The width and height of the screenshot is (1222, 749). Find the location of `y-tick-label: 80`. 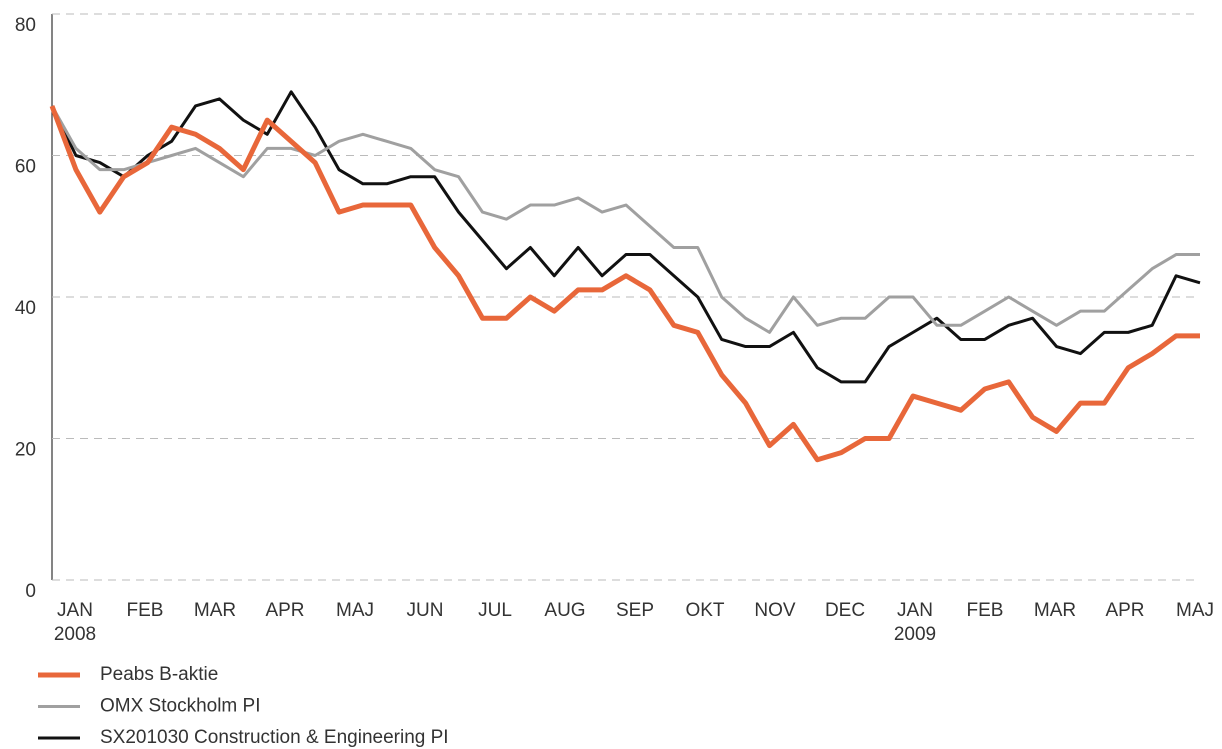

y-tick-label: 80 is located at coordinates (25, 25).